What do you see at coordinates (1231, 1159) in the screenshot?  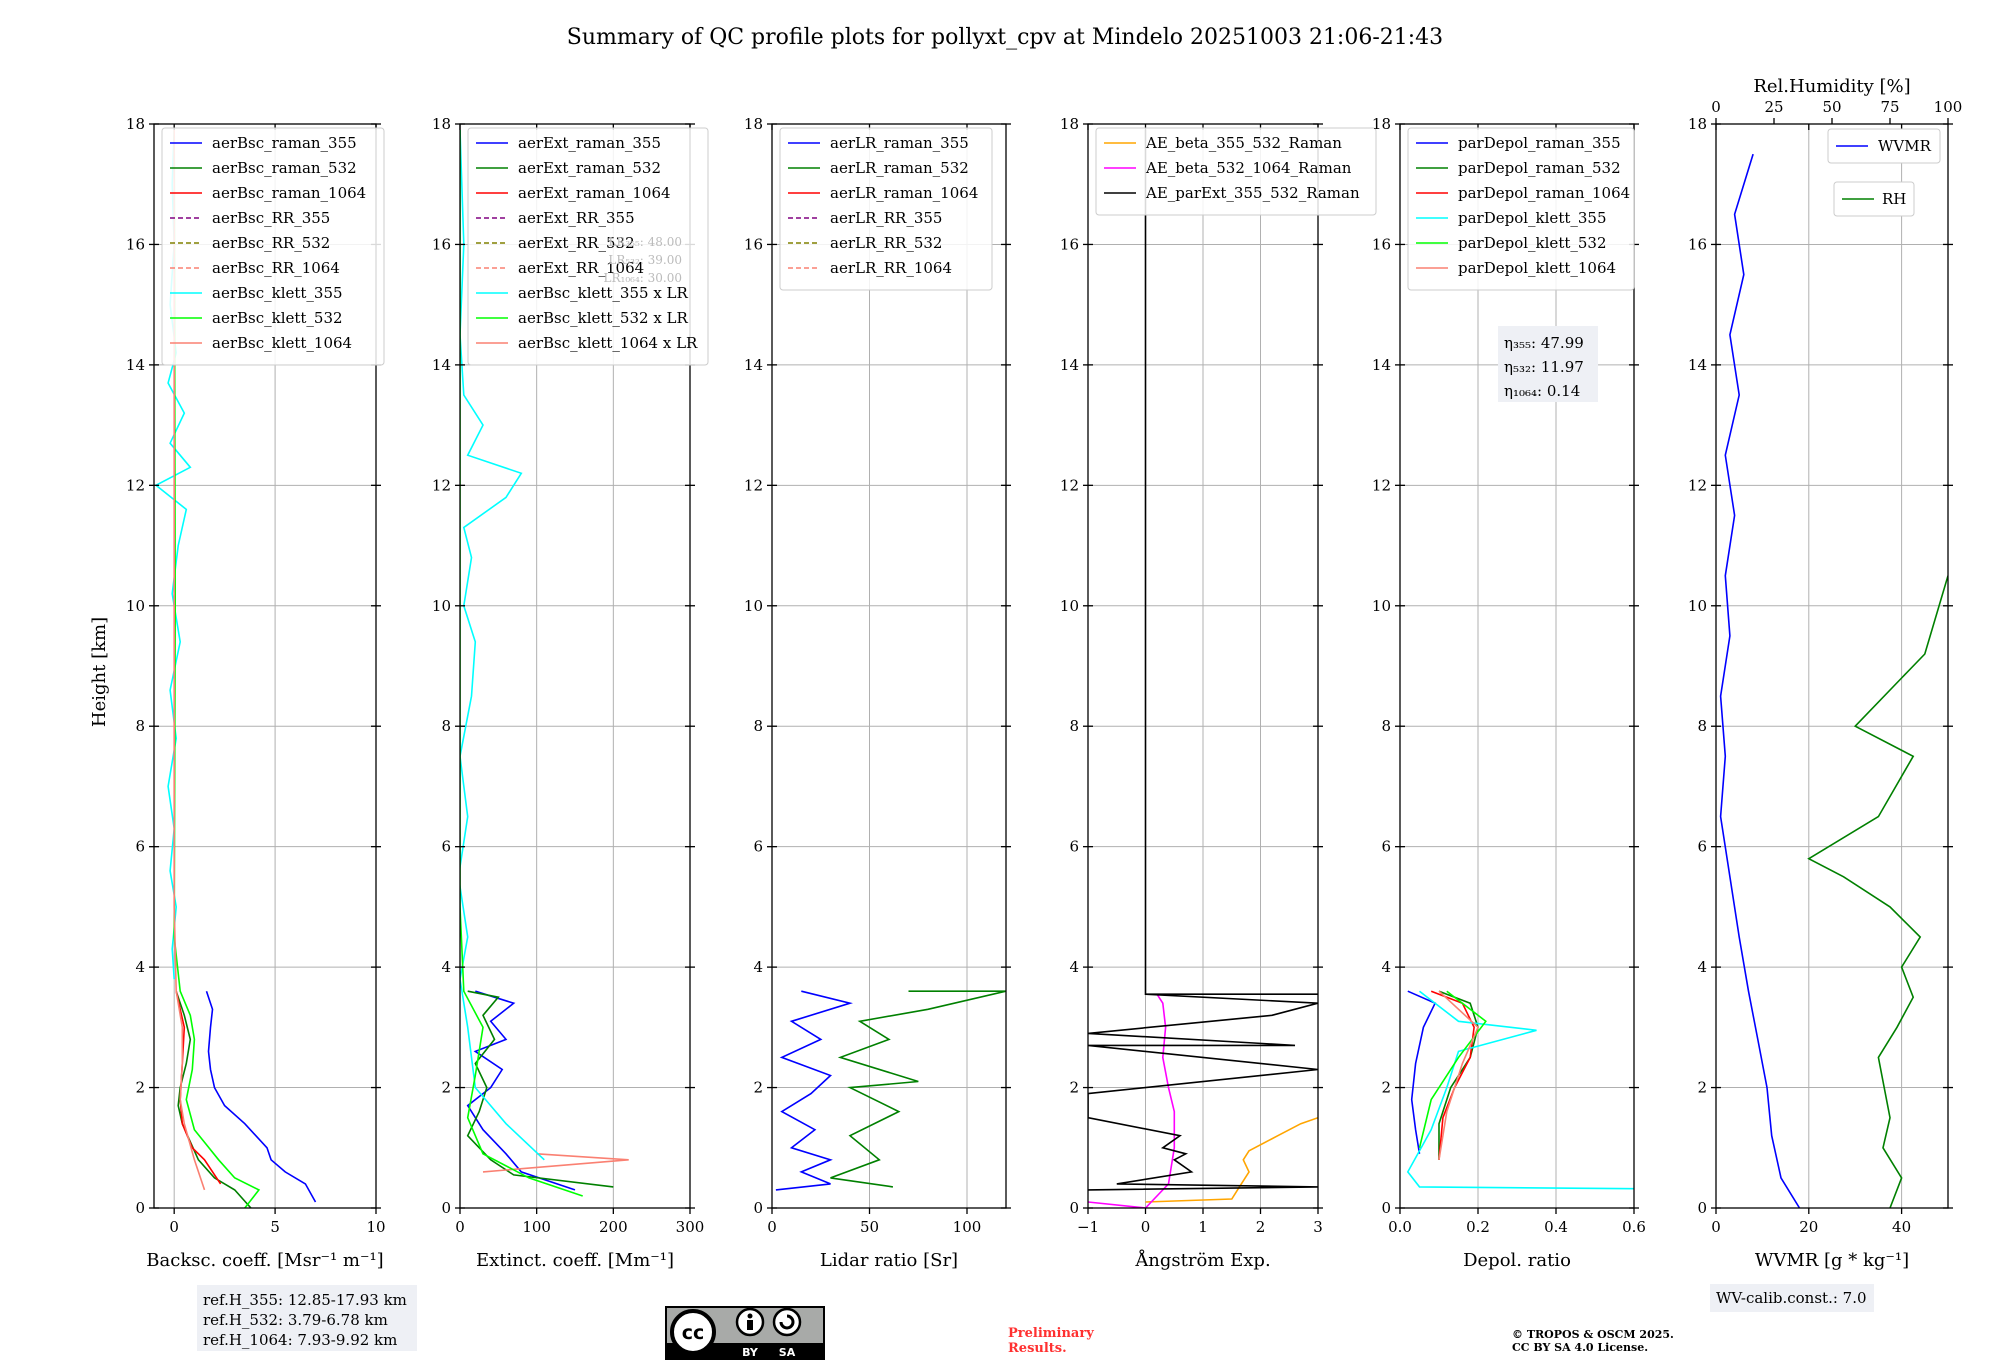 I see `series-line-AE_beta_355_532_Raman` at bounding box center [1231, 1159].